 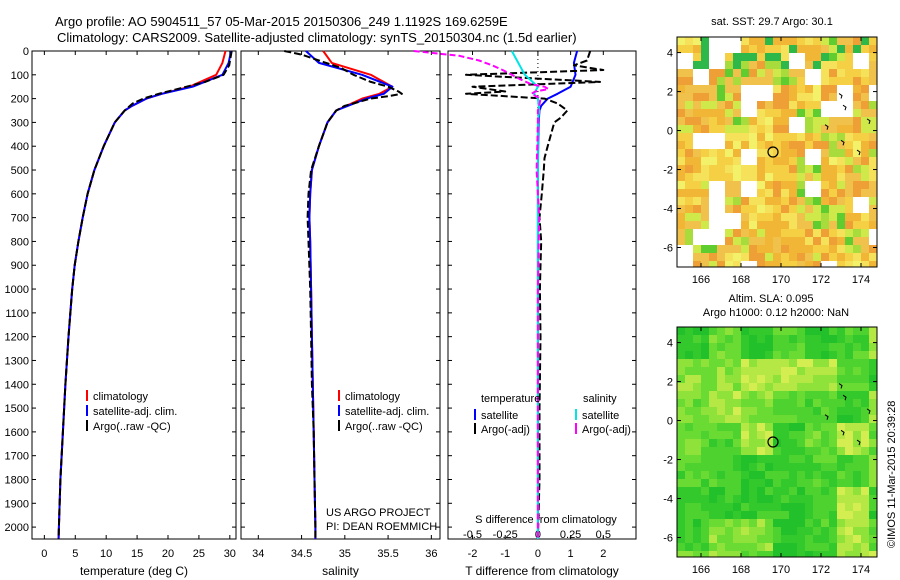 What do you see at coordinates (135, 412) in the screenshot?
I see `legend-label: satellite-adj. clim.` at bounding box center [135, 412].